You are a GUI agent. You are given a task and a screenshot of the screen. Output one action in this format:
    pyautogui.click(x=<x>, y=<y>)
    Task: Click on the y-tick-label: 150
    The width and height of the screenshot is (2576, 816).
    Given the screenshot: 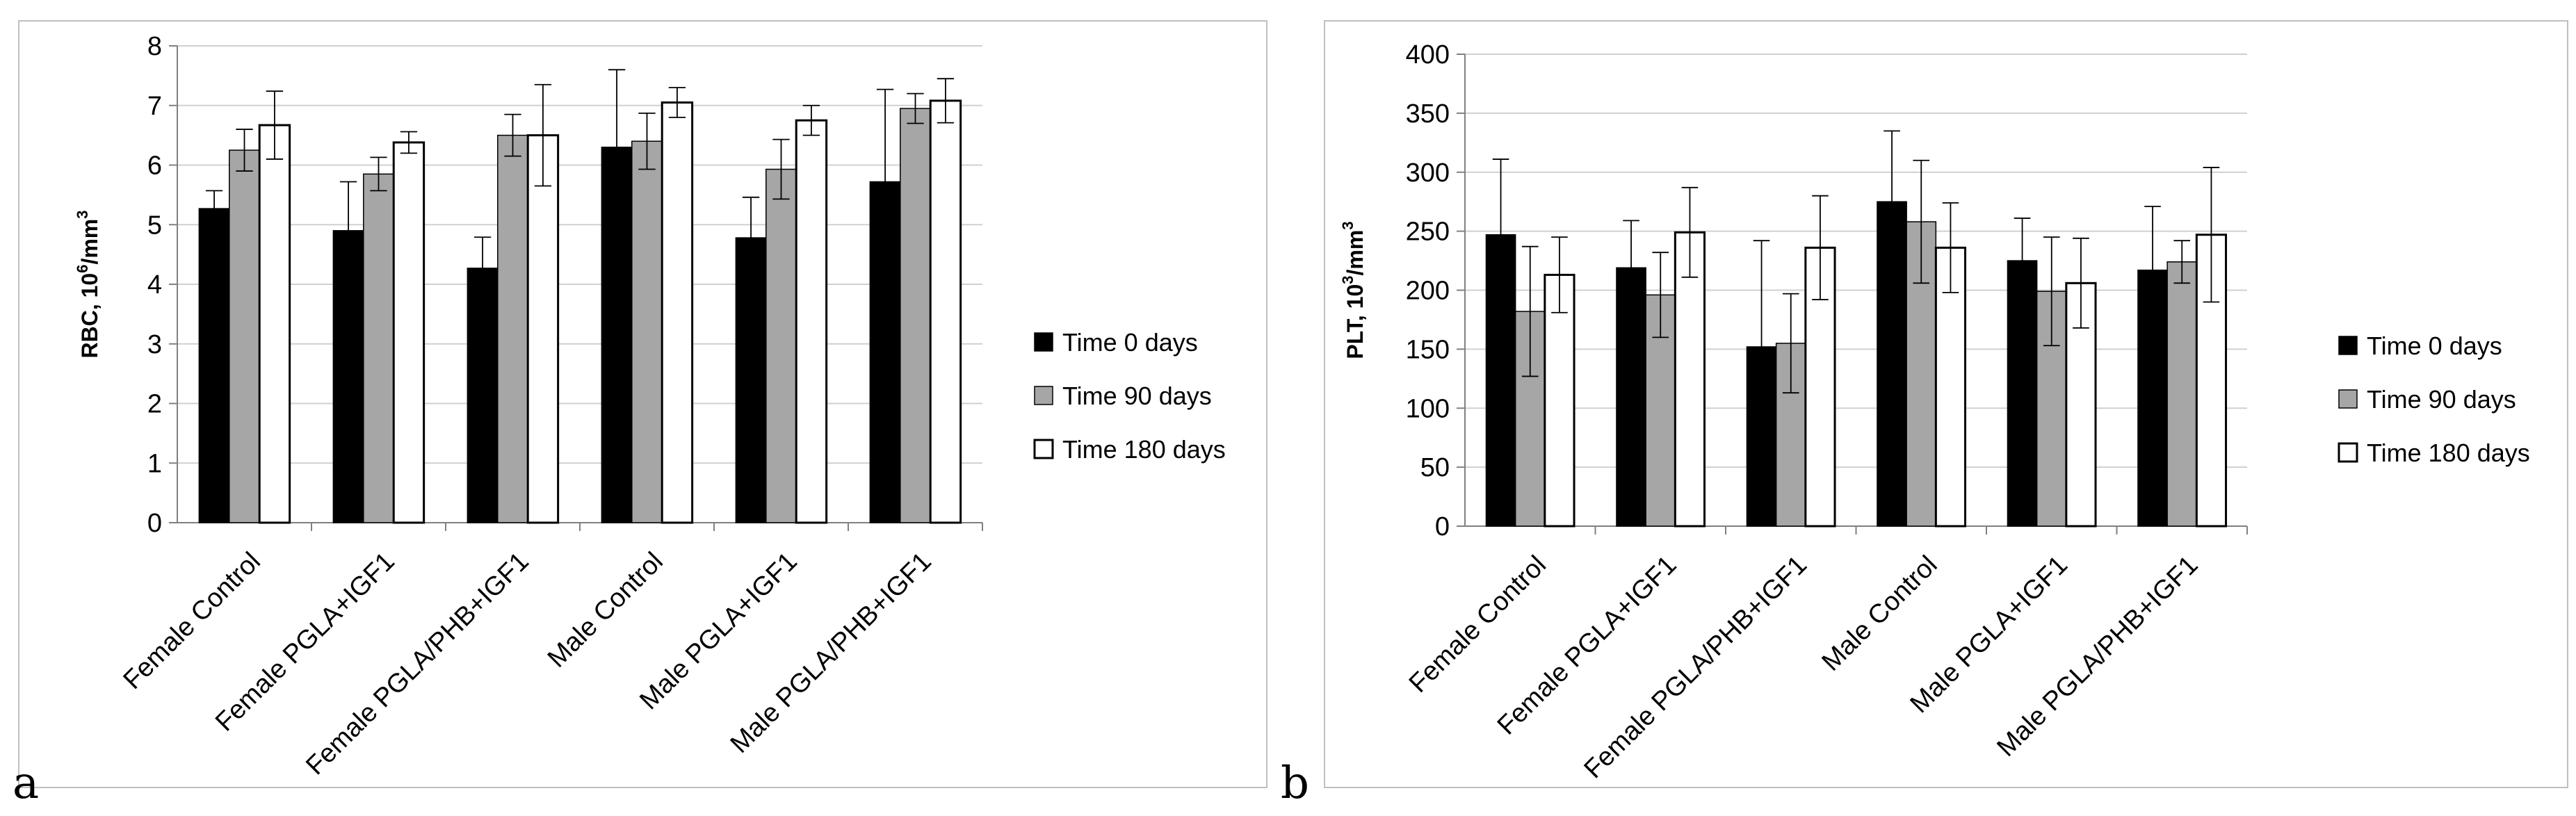 What is the action you would take?
    pyautogui.click(x=1428, y=349)
    